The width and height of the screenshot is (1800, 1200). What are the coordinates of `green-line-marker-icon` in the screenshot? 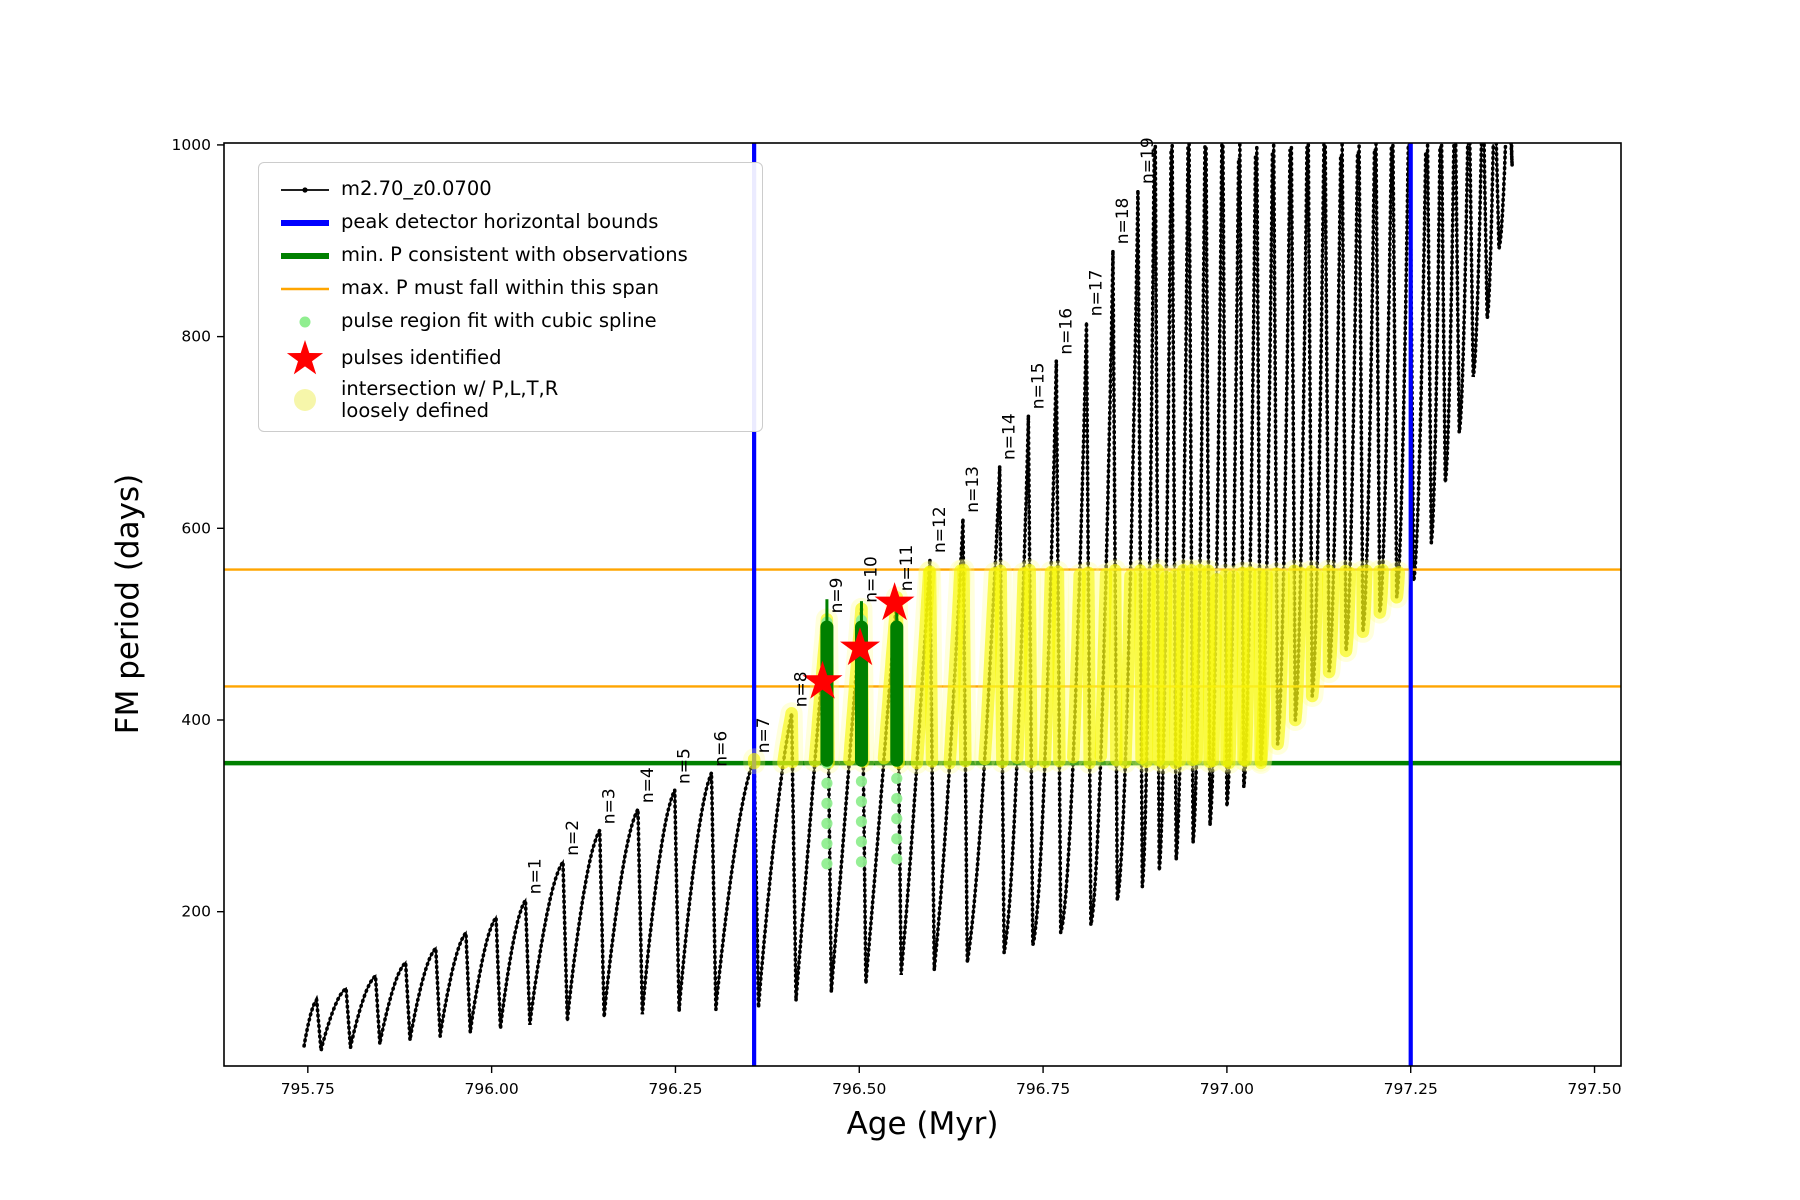 It's located at (305, 256).